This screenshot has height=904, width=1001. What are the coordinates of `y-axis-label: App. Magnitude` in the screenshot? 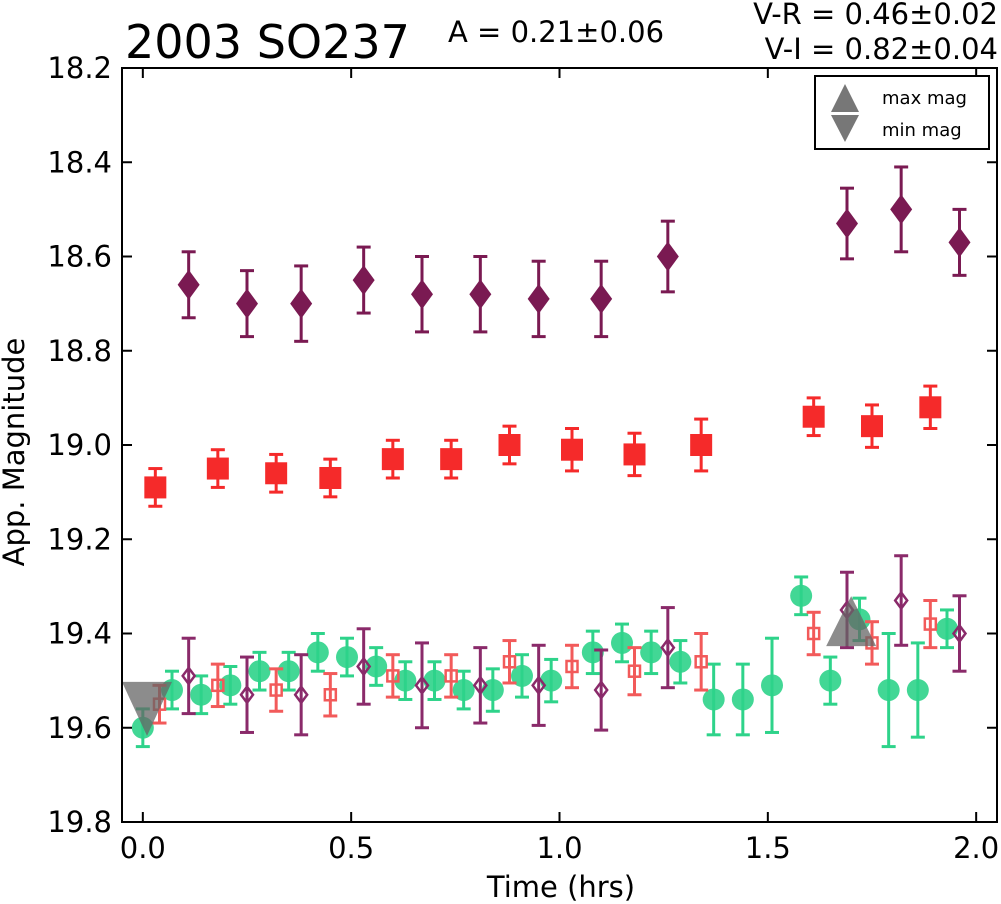 It's located at (15, 452).